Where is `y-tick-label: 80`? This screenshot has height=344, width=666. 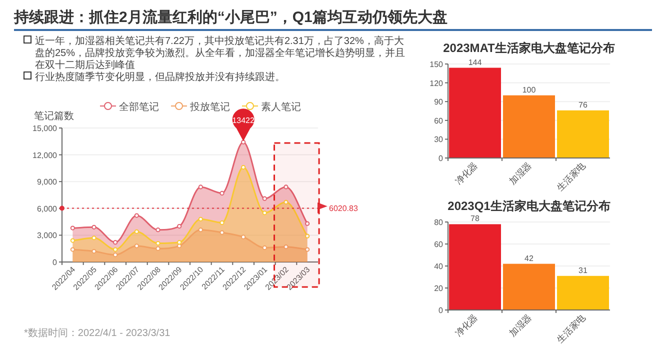
y-tick-label: 80 is located at coordinates (439, 222).